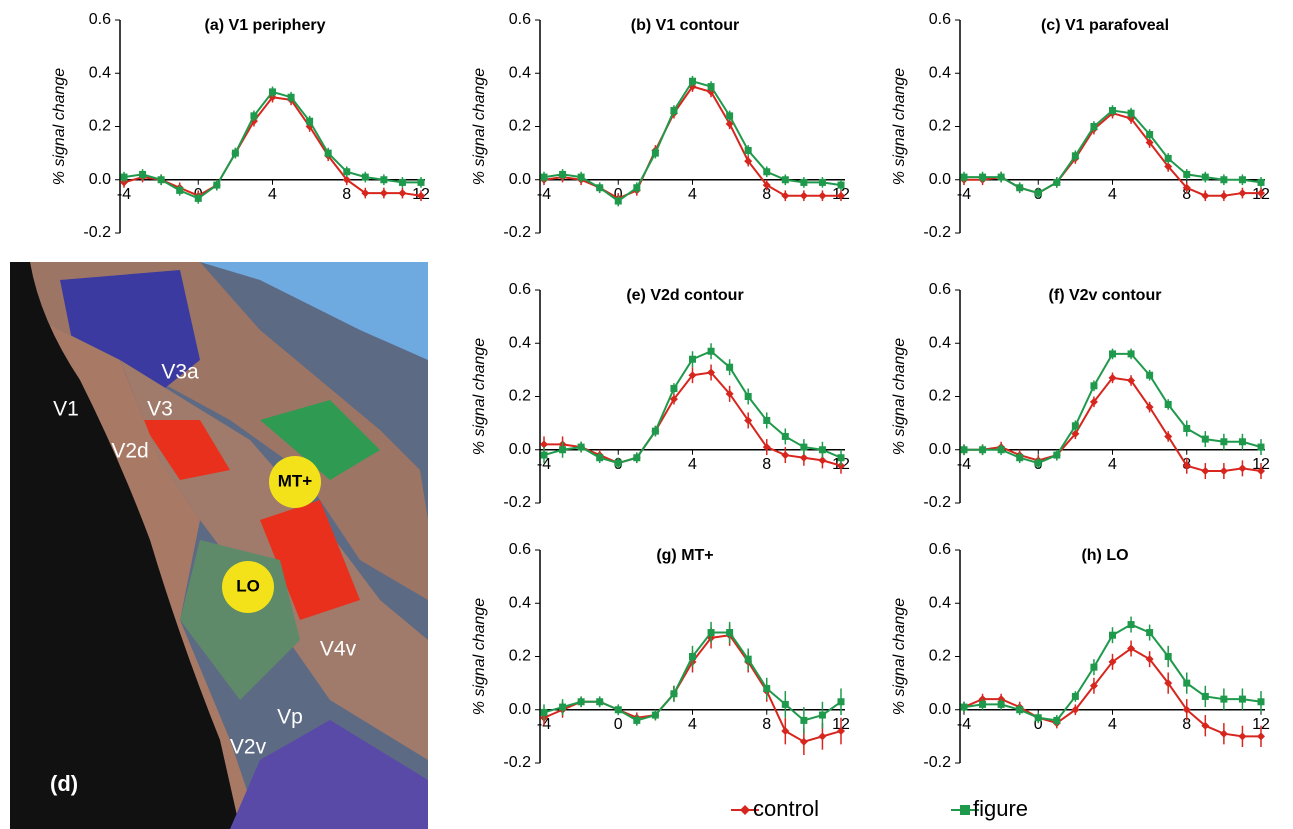 Image resolution: width=1293 pixels, height=829 pixels. Describe the element at coordinates (685, 25) in the screenshot. I see `chart-title: (b) V1 contour` at that location.